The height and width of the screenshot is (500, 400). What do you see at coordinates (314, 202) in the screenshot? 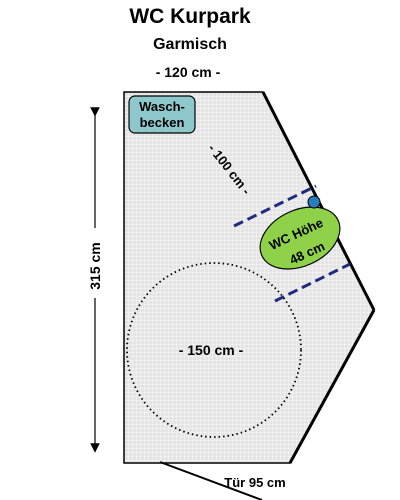
I see `blue-dot-marker-icon` at bounding box center [314, 202].